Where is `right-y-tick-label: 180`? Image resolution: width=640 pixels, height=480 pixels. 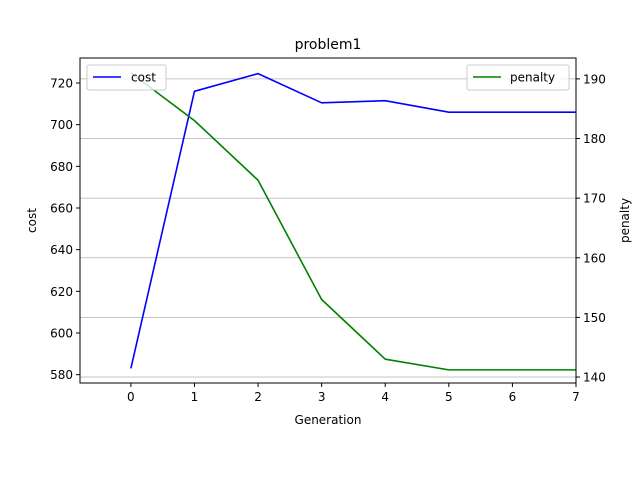 right-y-tick-label: 180 is located at coordinates (594, 139).